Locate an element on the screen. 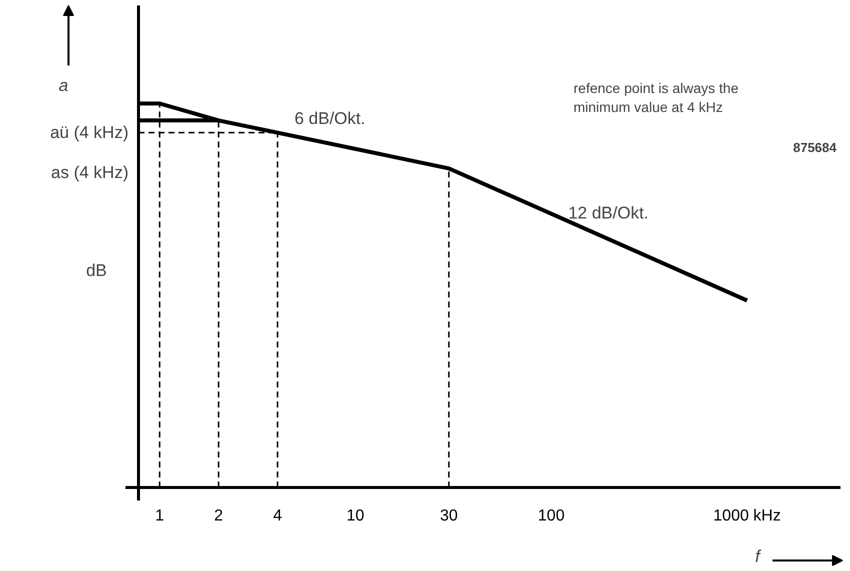 The width and height of the screenshot is (850, 571). x-tick-label: 30 is located at coordinates (449, 516).